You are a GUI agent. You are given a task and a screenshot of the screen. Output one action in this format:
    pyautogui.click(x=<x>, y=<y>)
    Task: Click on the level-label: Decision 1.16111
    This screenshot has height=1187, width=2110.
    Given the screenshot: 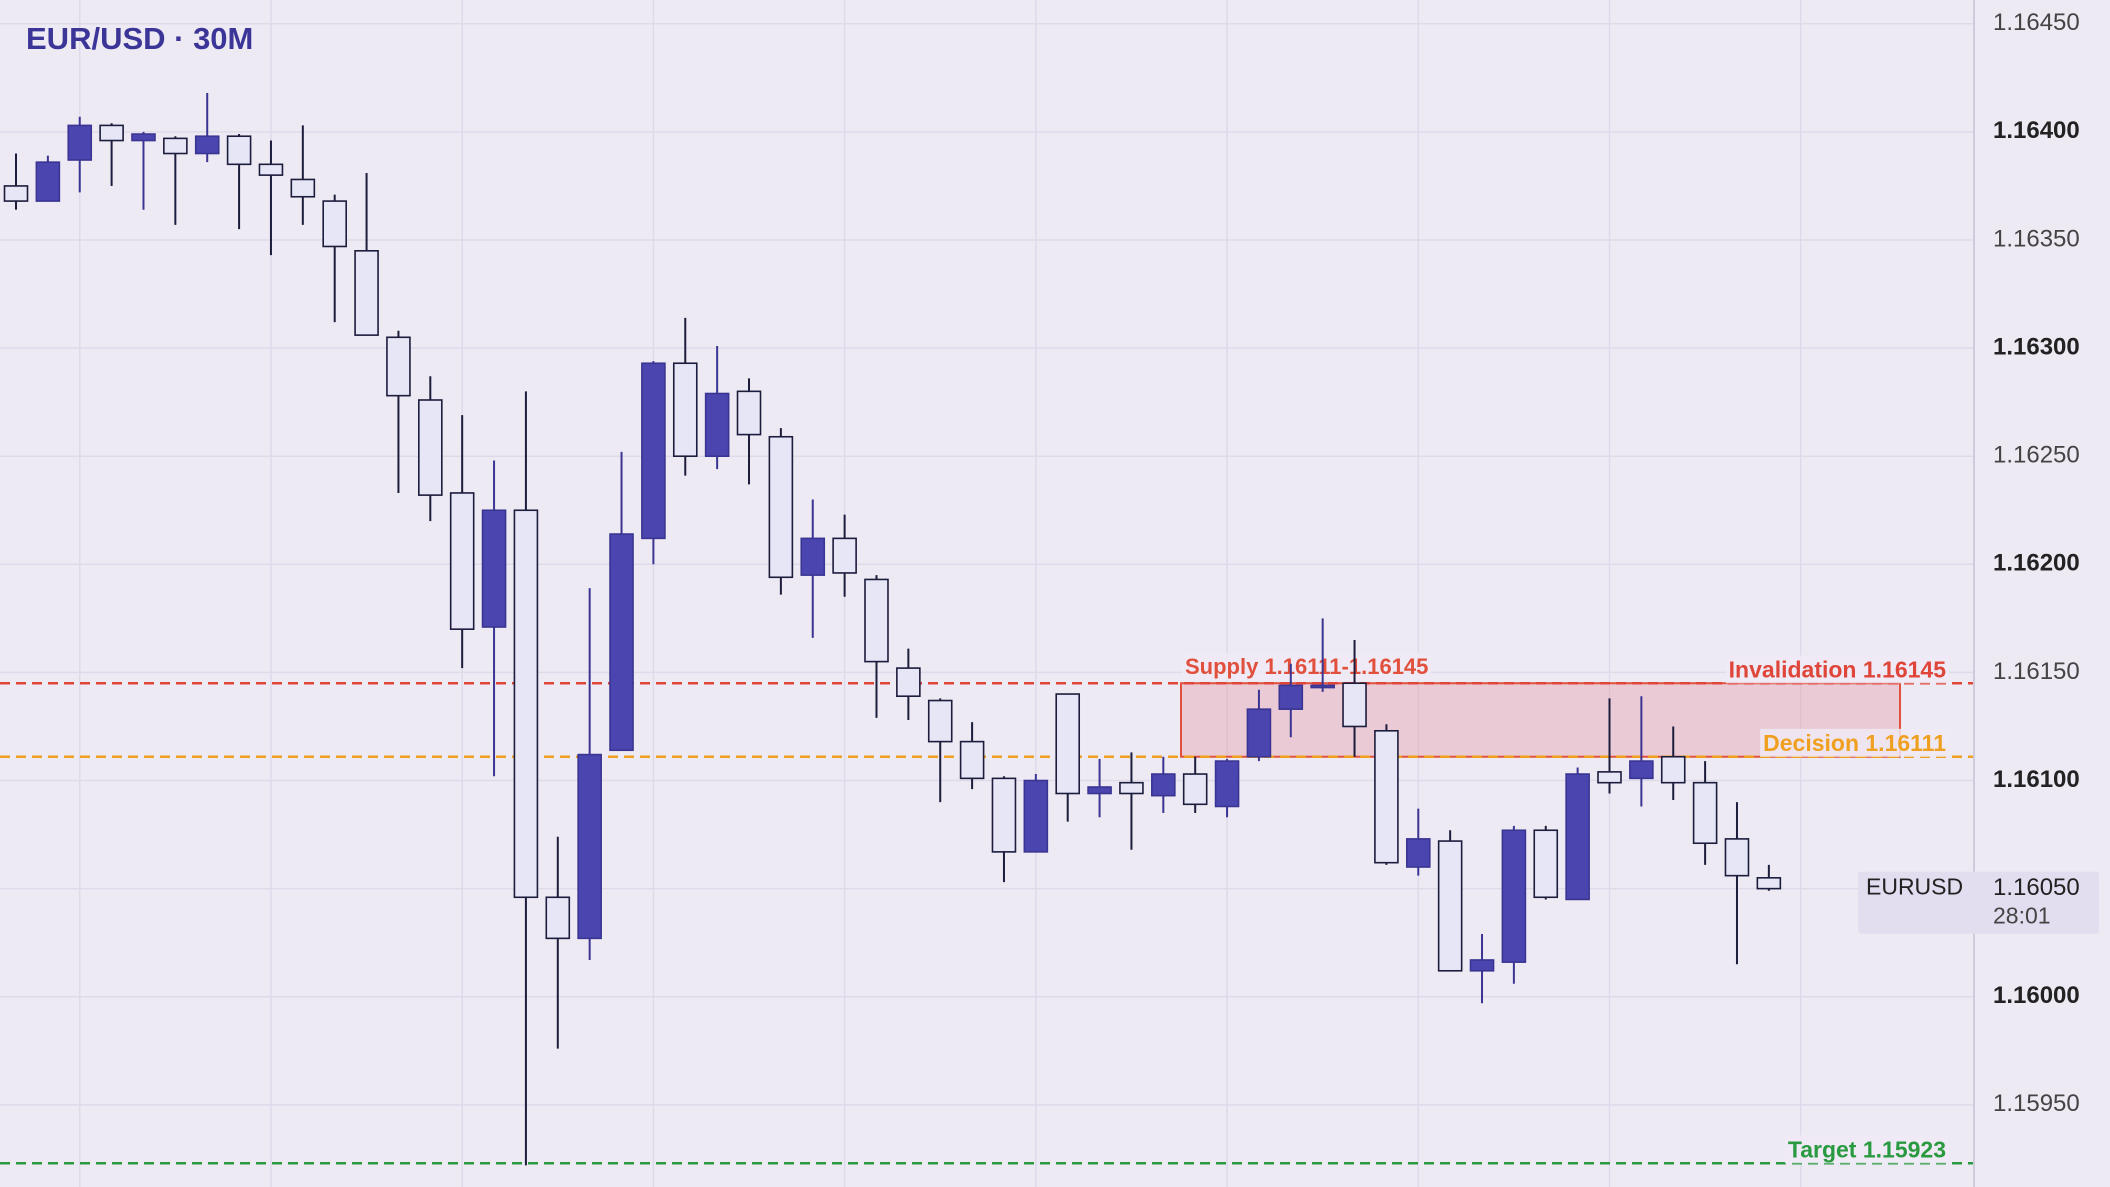 What is the action you would take?
    pyautogui.click(x=1854, y=743)
    